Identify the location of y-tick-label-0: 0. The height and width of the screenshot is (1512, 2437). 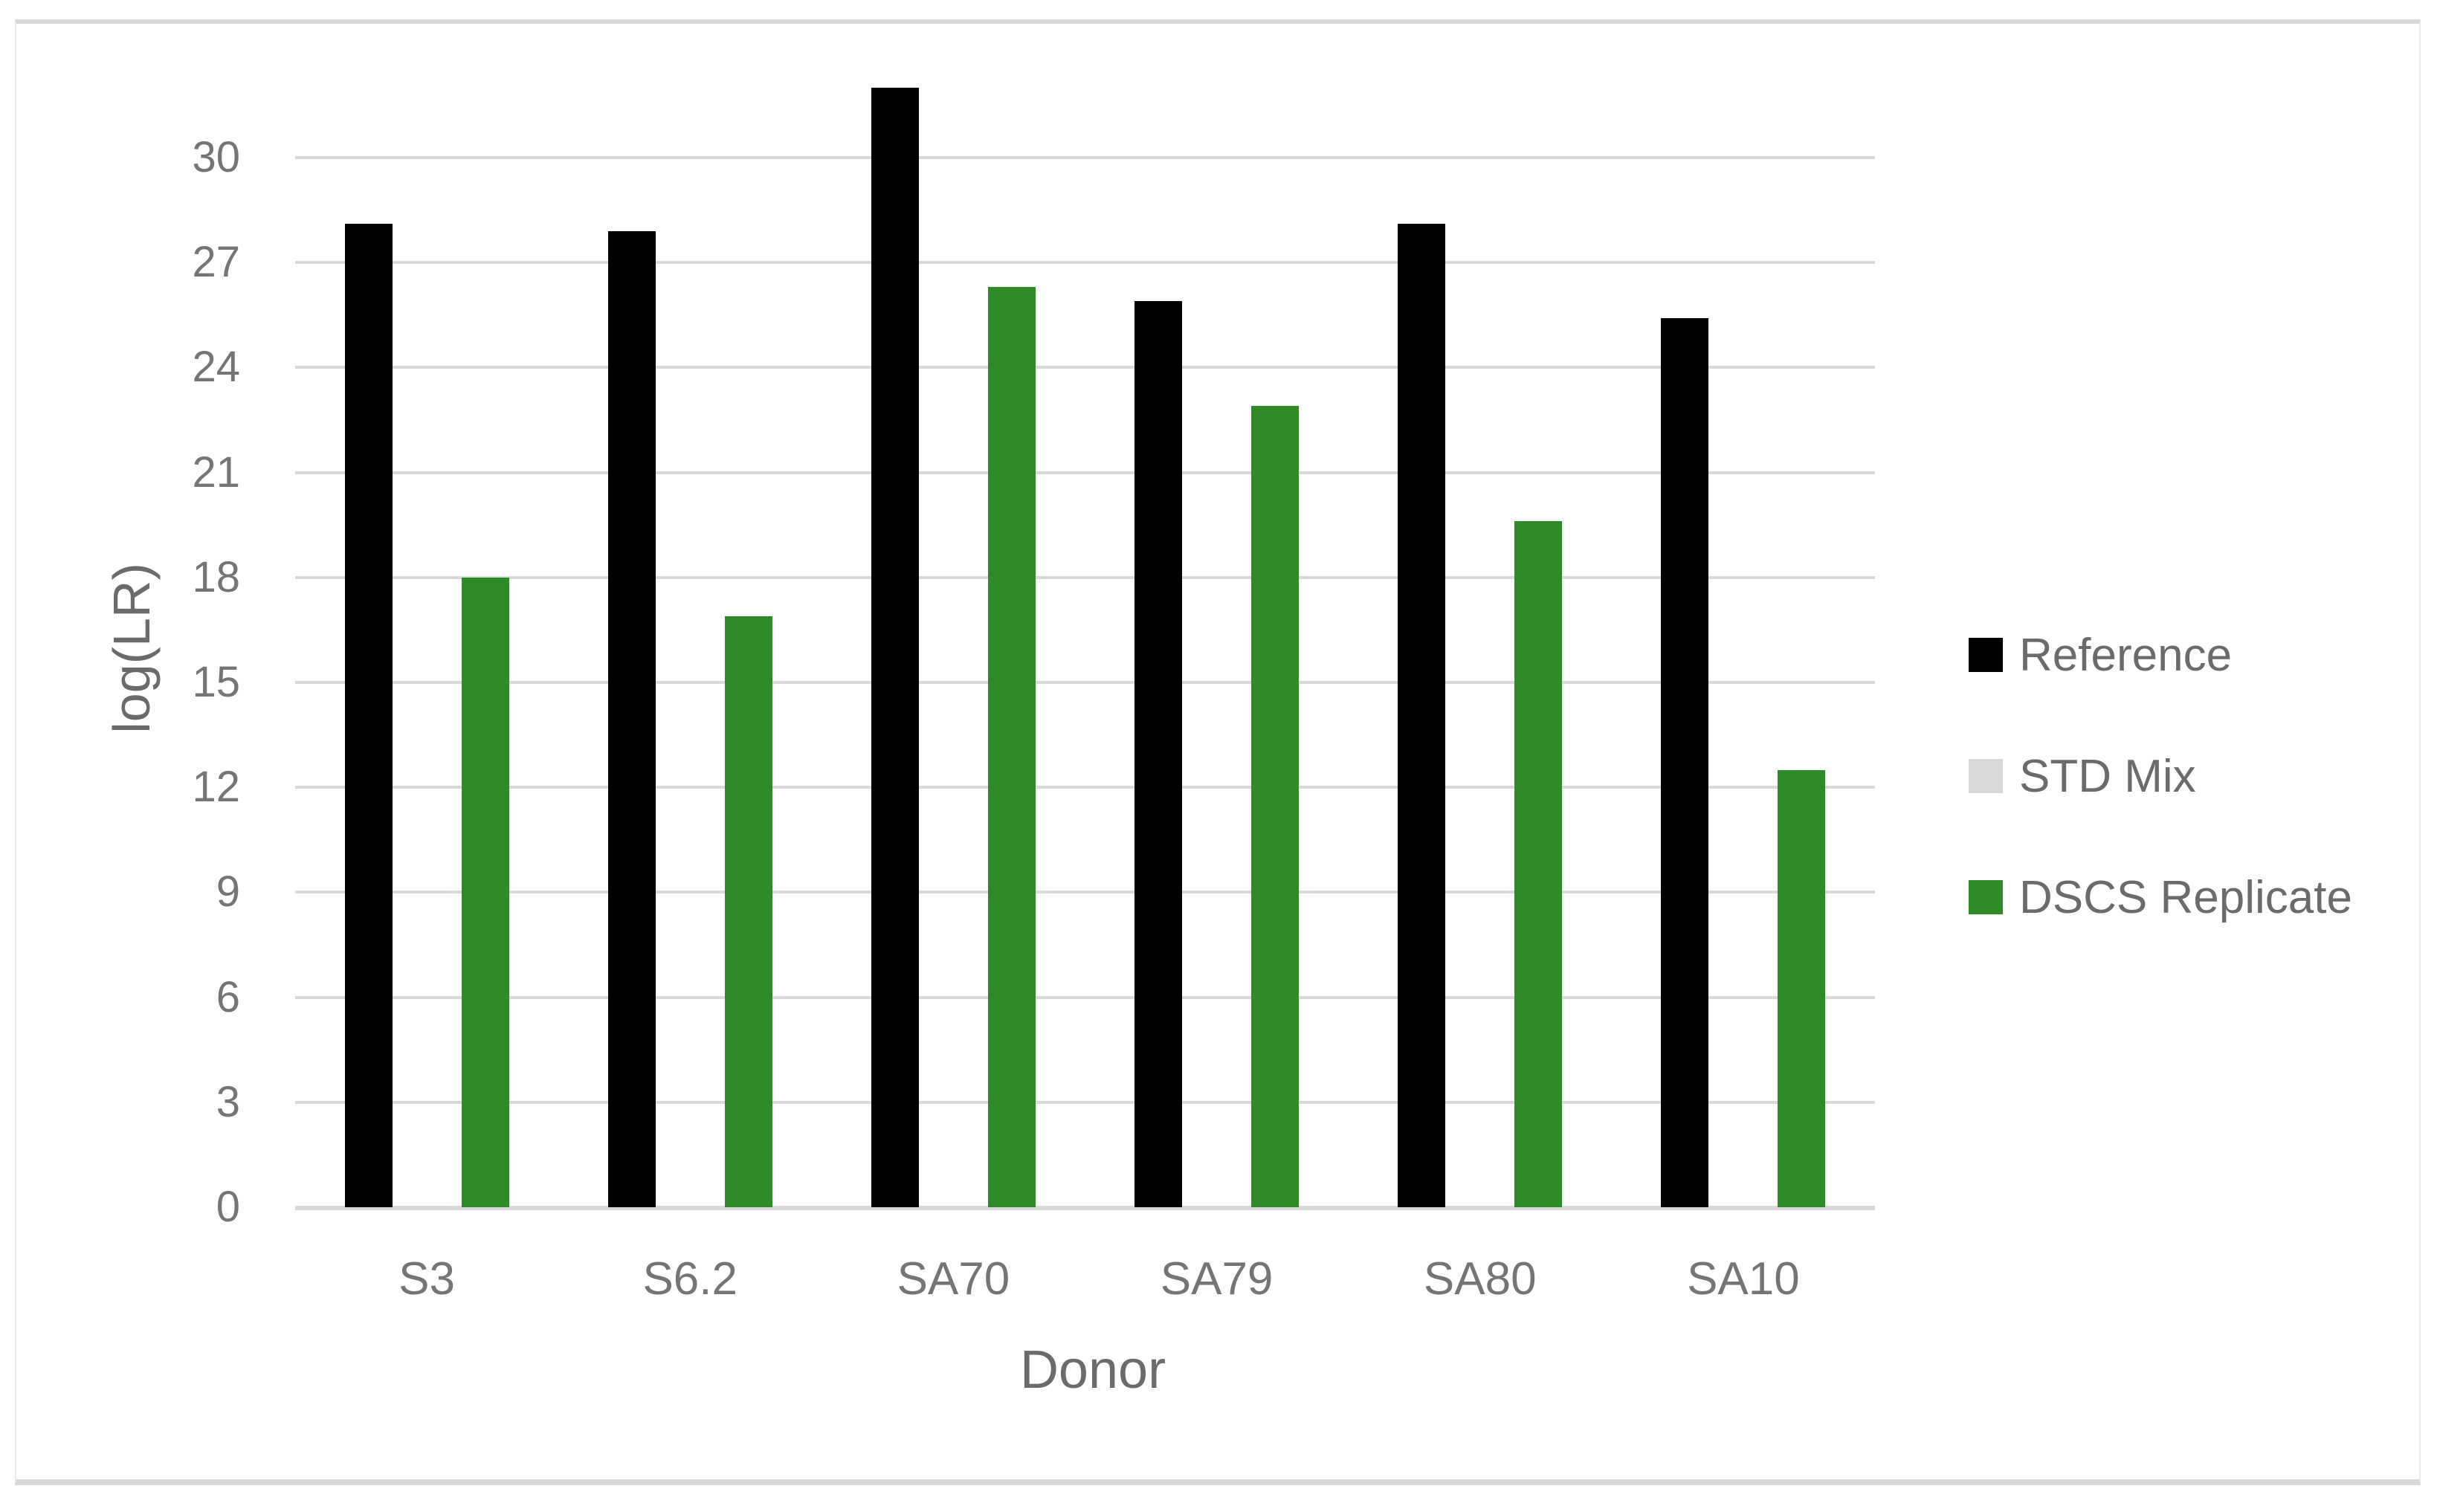
(228, 1207).